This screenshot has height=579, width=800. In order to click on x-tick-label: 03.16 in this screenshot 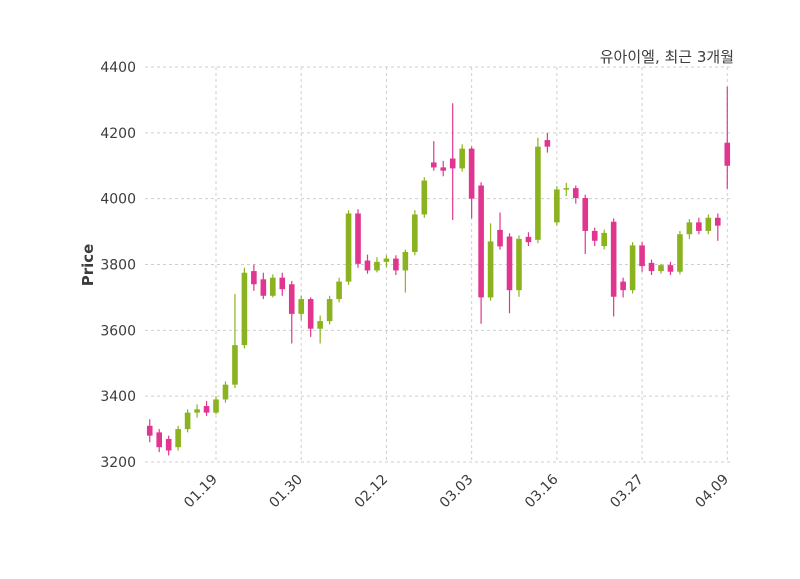, I will do `click(542, 491)`.